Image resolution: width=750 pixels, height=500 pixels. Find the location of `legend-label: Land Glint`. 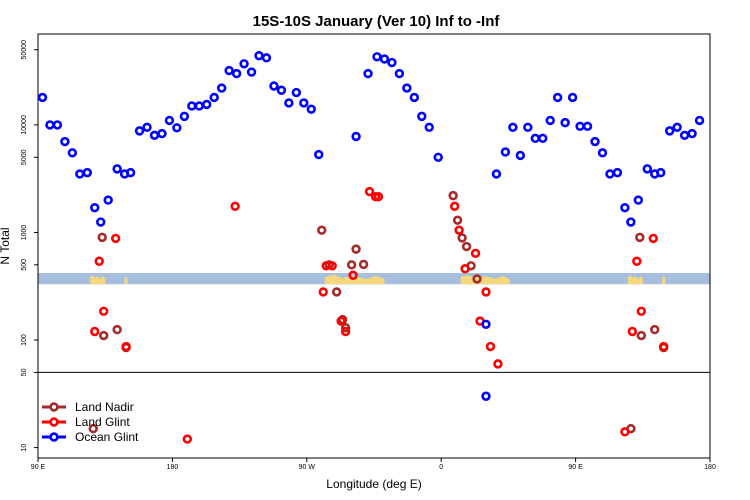

legend-label: Land Glint is located at coordinates (102, 422).